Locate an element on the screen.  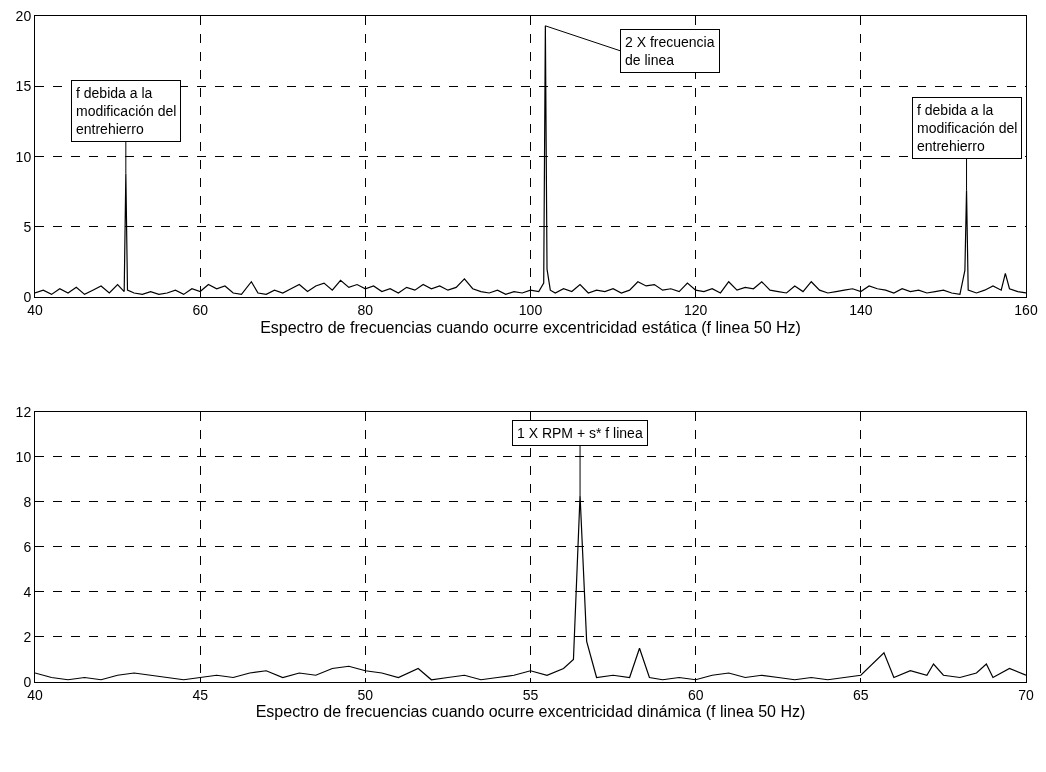
x-axis-title: Espectro de frecuencias cuando ocurre excentricidad dinámica (f linea 50 Hz) is located at coordinates (530, 712).